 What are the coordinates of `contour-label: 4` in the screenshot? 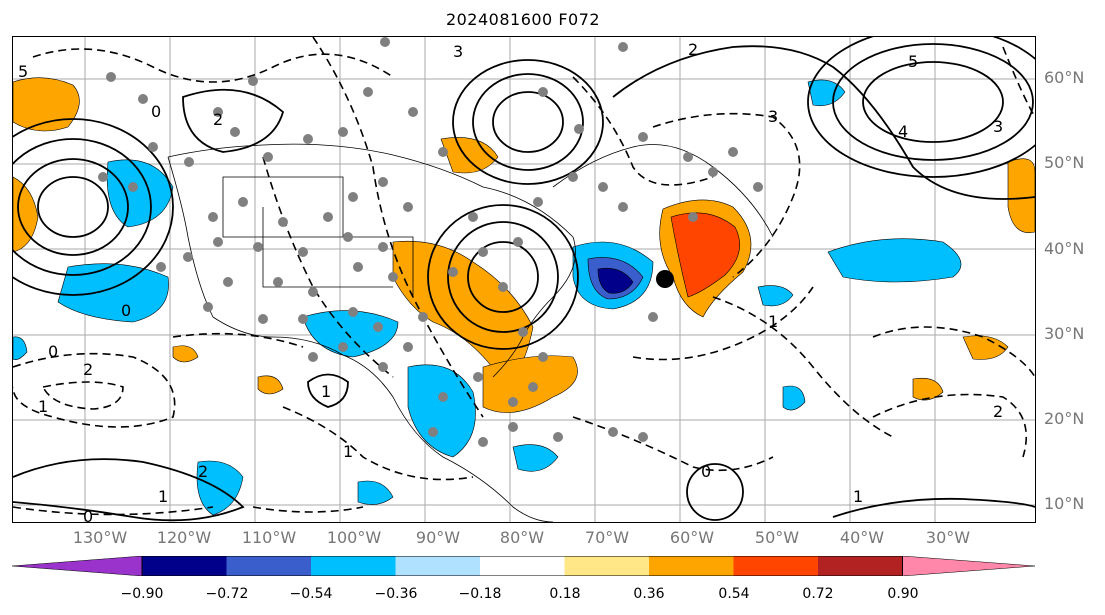 It's located at (903, 131).